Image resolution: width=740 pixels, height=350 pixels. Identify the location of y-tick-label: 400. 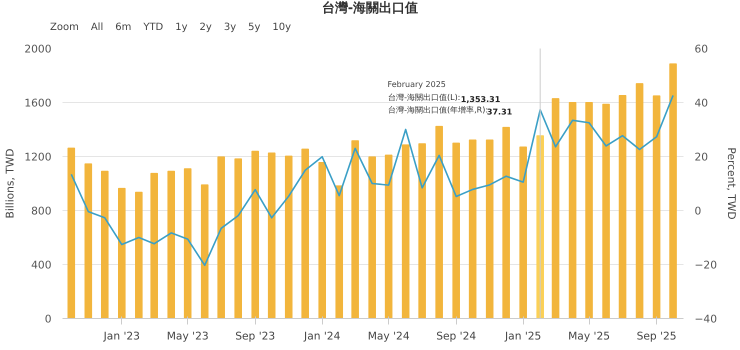
(41, 265).